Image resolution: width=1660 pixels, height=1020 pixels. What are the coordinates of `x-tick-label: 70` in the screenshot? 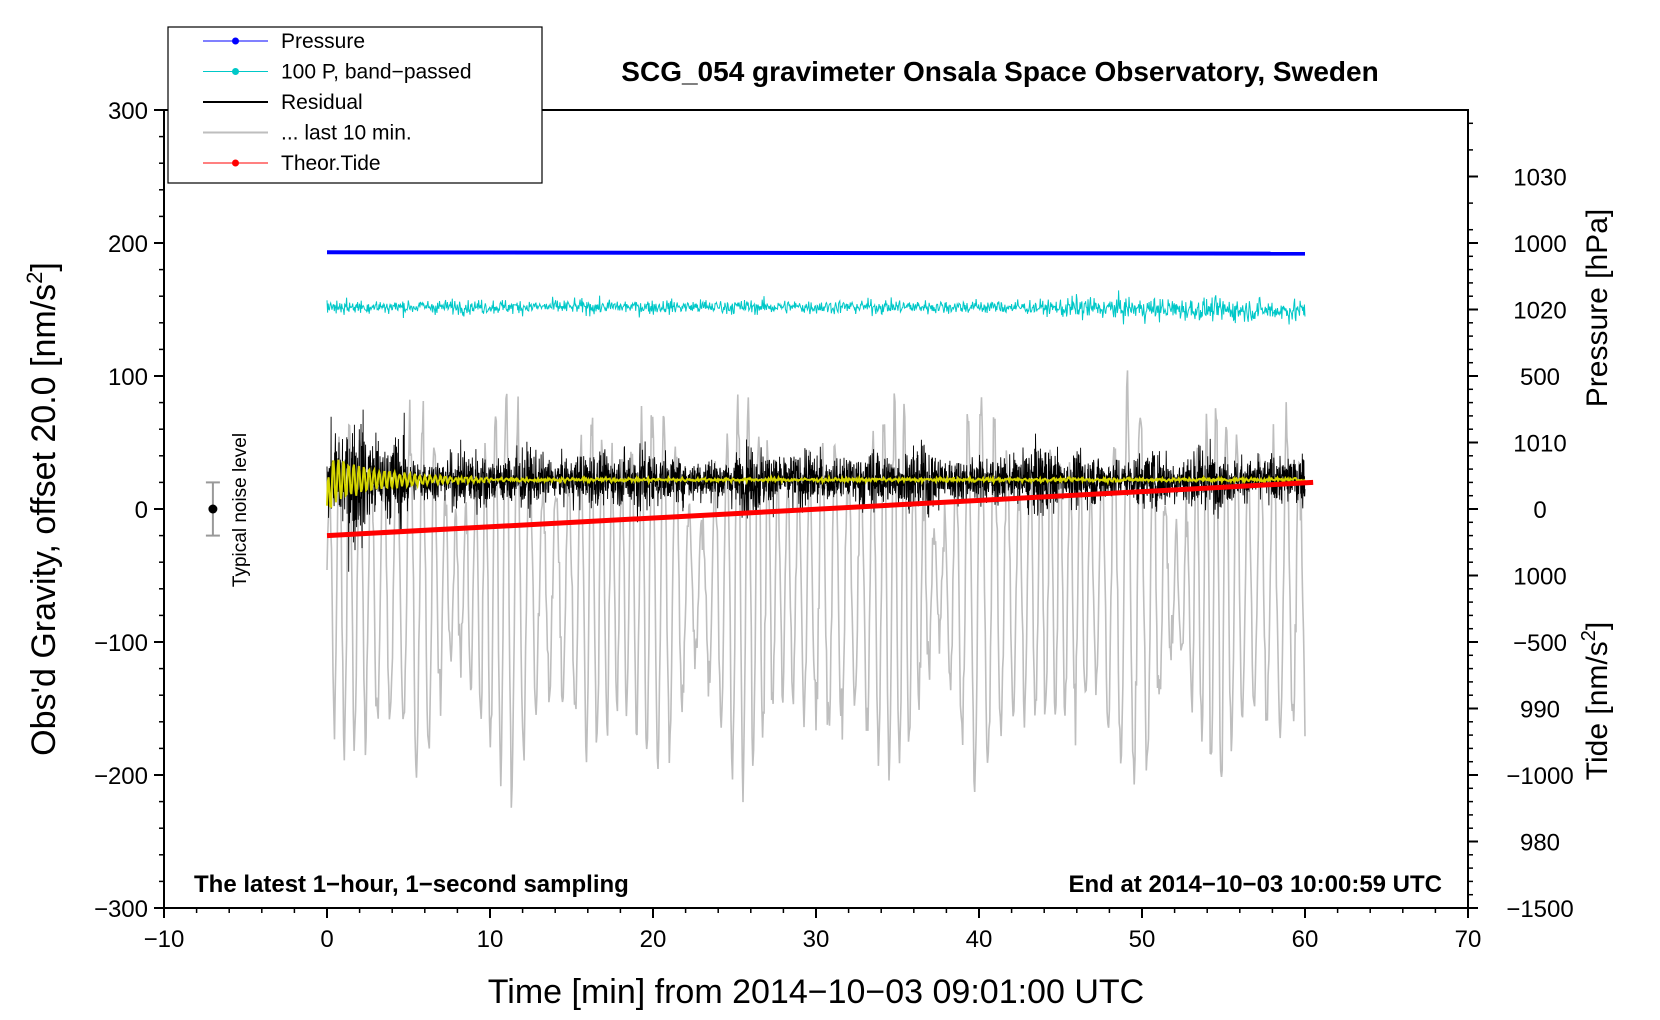 It's located at (1468, 939).